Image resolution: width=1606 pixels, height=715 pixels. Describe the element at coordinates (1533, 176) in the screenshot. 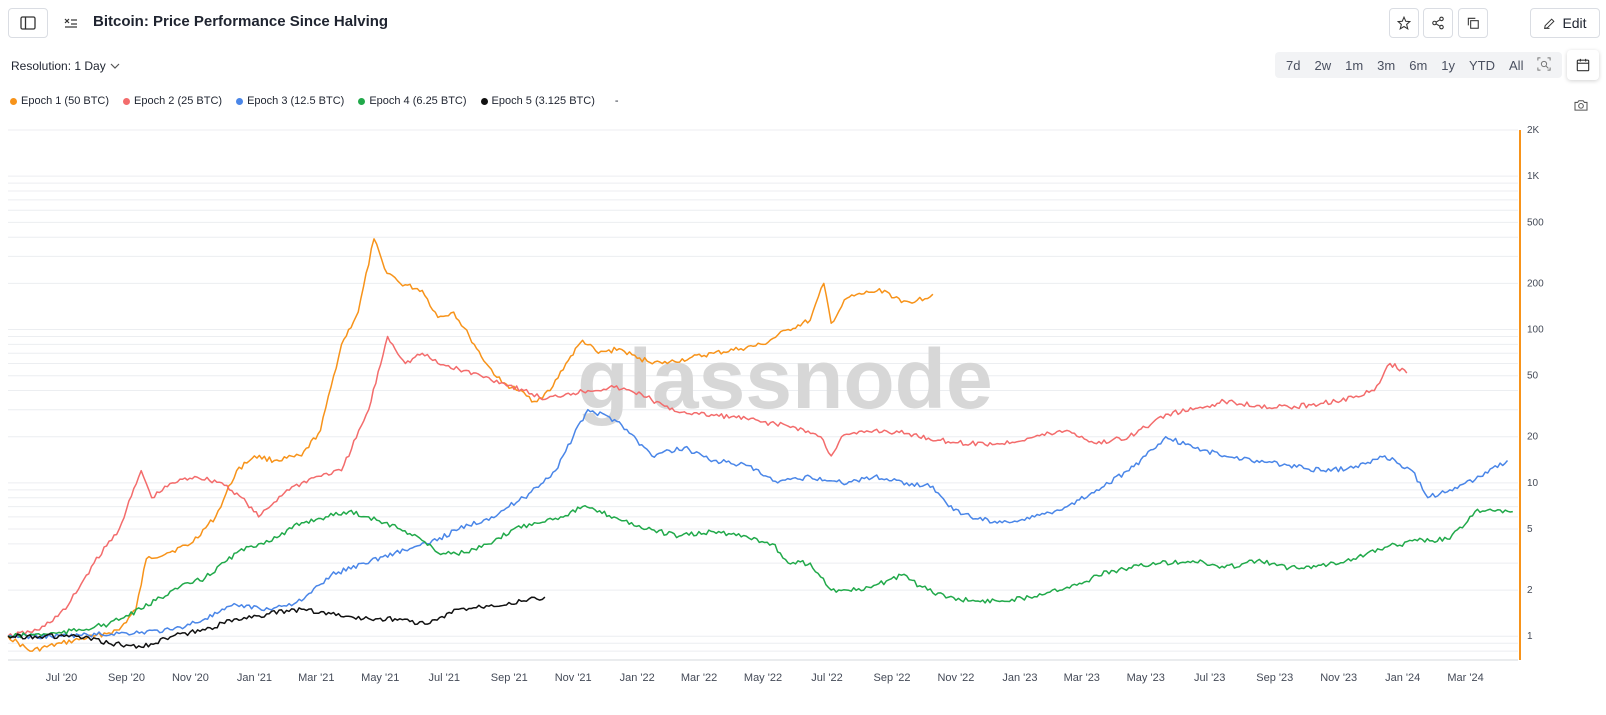

I see `y-tick-label: 1K` at that location.